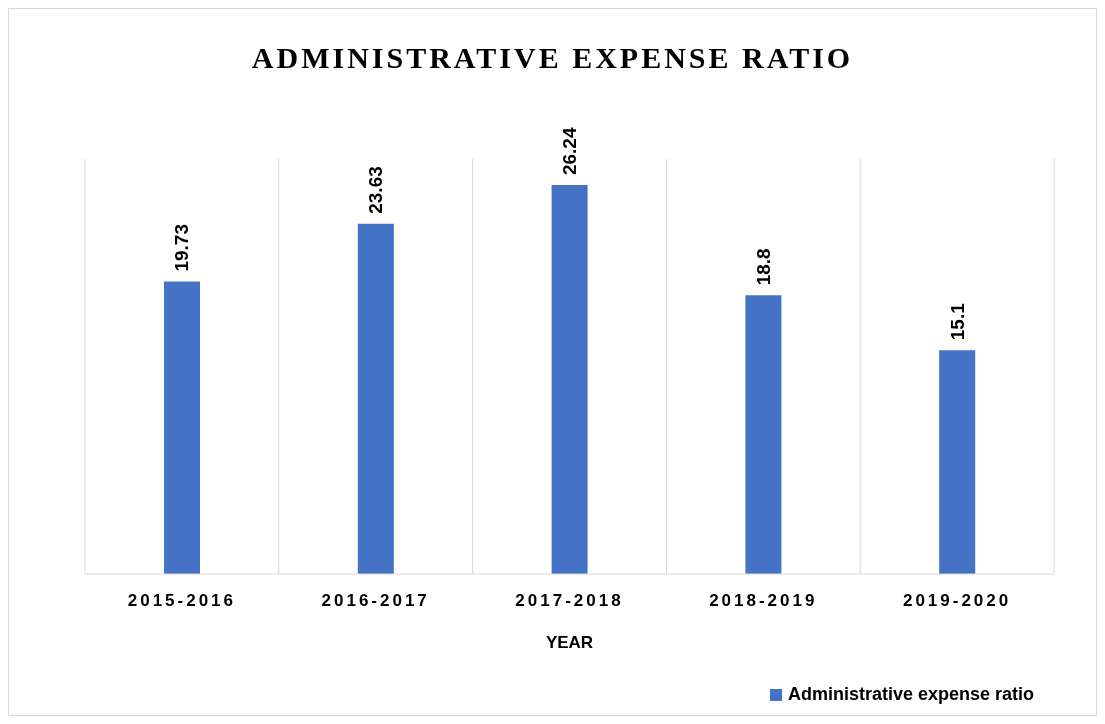  What do you see at coordinates (182, 601) in the screenshot?
I see `x-tick-label: 2015-2016` at bounding box center [182, 601].